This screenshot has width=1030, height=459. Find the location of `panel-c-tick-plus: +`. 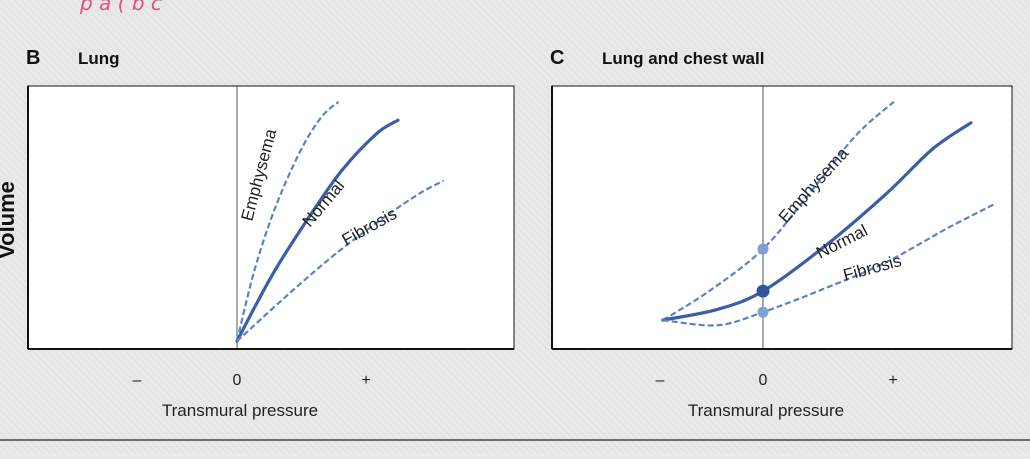

panel-c-tick-plus: + is located at coordinates (892, 380).